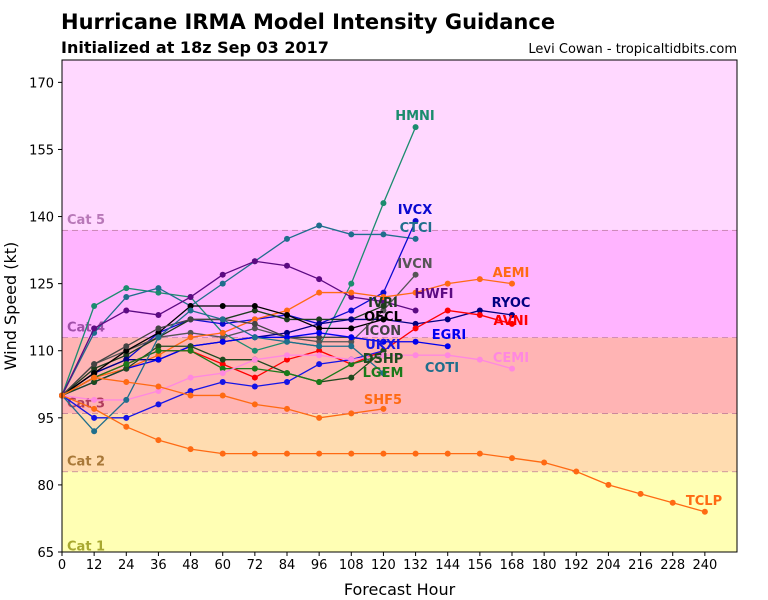 The image size is (768, 600). Describe the element at coordinates (512, 565) in the screenshot. I see `x-tick-label: 168` at that location.